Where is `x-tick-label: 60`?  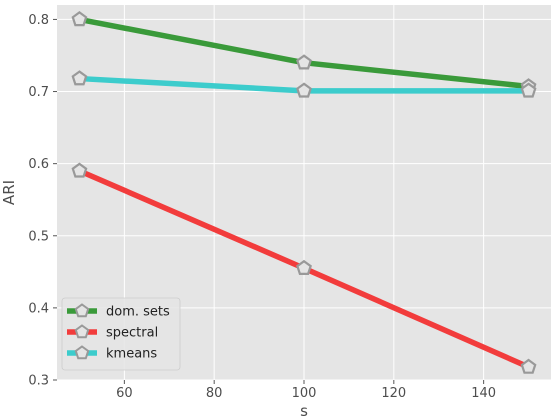
x-tick-label: 60 is located at coordinates (124, 393).